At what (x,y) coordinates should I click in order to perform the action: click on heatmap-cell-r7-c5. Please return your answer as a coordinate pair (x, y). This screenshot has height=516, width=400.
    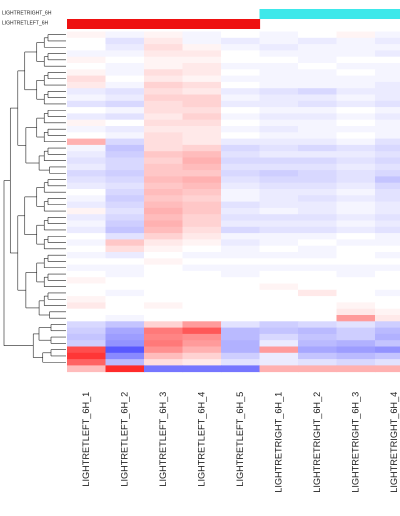
    Looking at the image, I should click on (279, 79).